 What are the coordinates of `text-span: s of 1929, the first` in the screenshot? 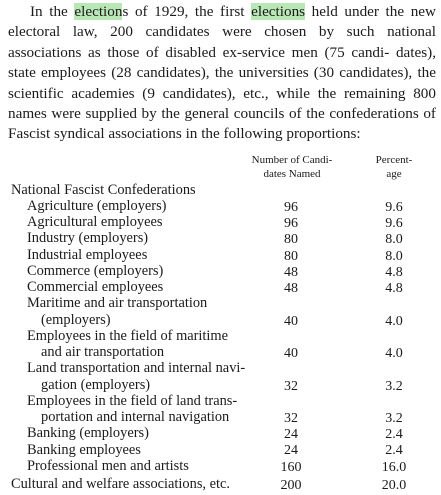 It's located at (187, 11).